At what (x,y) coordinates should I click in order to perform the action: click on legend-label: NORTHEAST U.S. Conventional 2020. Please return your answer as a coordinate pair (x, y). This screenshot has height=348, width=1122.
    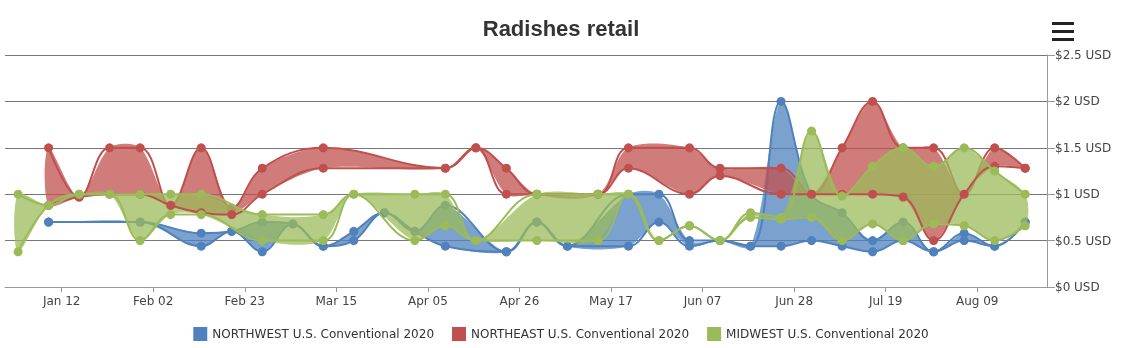
    Looking at the image, I should click on (580, 334).